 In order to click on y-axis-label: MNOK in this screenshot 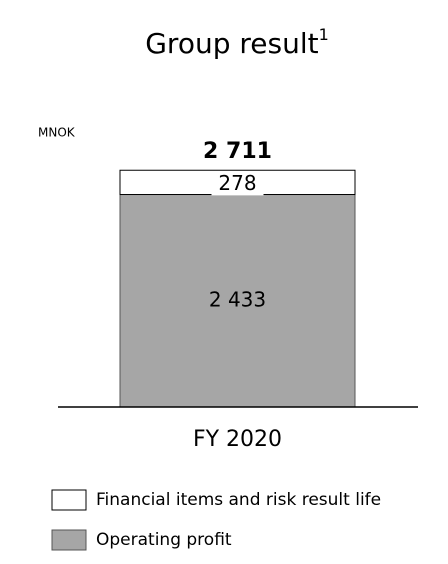, I will do `click(57, 133)`.